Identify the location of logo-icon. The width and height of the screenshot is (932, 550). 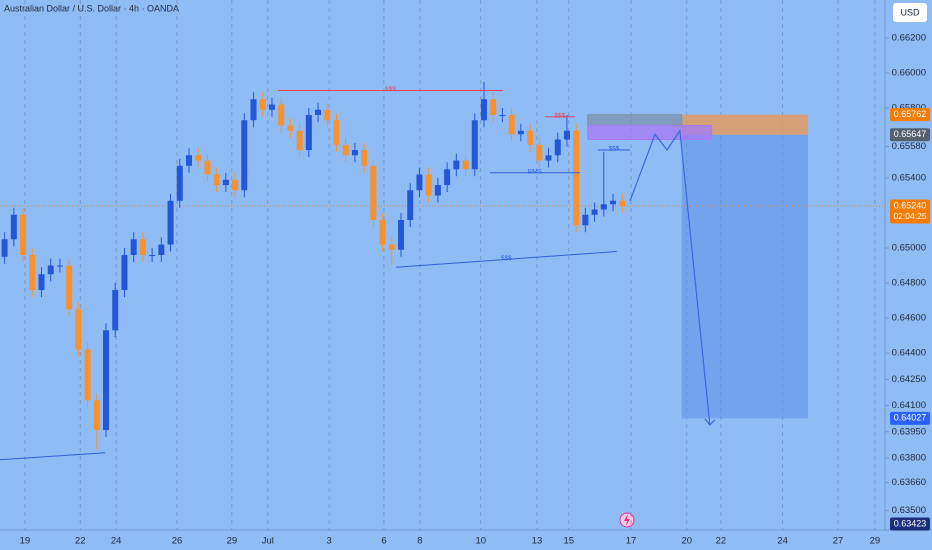
(627, 520).